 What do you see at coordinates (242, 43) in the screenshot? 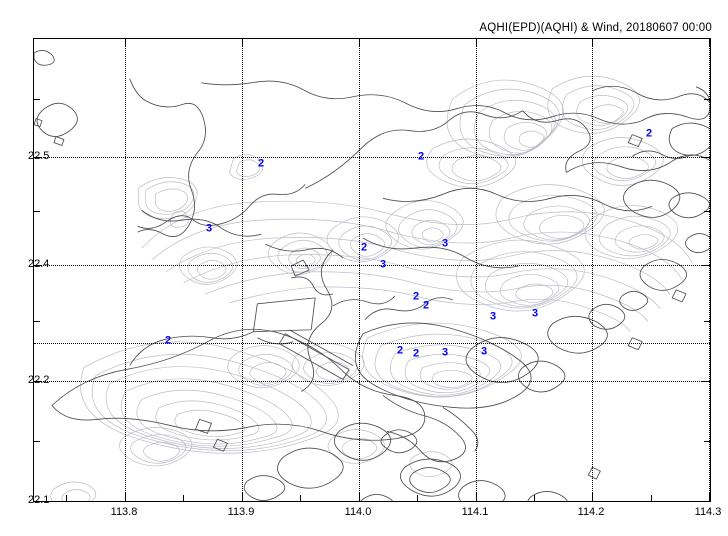
I see `xtick-top-113.9` at bounding box center [242, 43].